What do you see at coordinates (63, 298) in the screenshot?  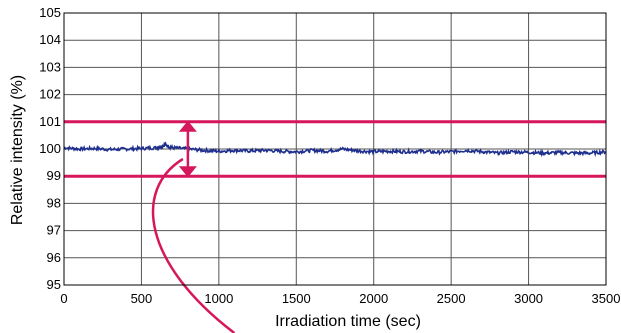 I see `x-tick-label: 0` at bounding box center [63, 298].